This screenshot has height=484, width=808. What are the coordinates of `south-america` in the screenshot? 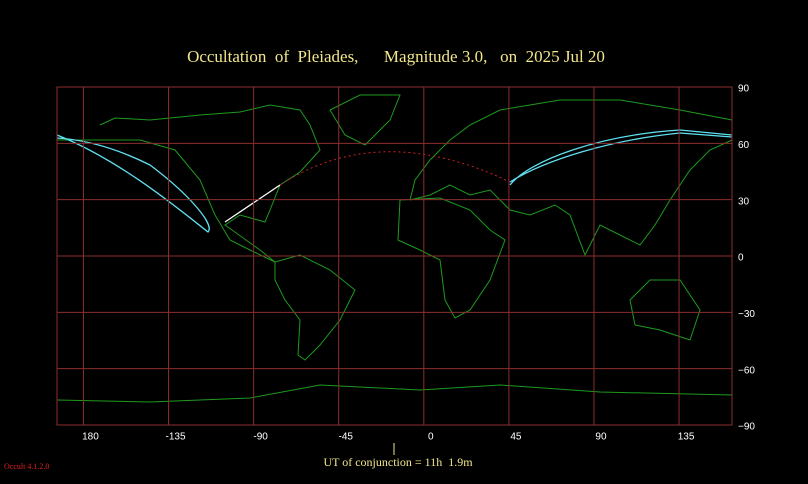 It's located at (315, 307).